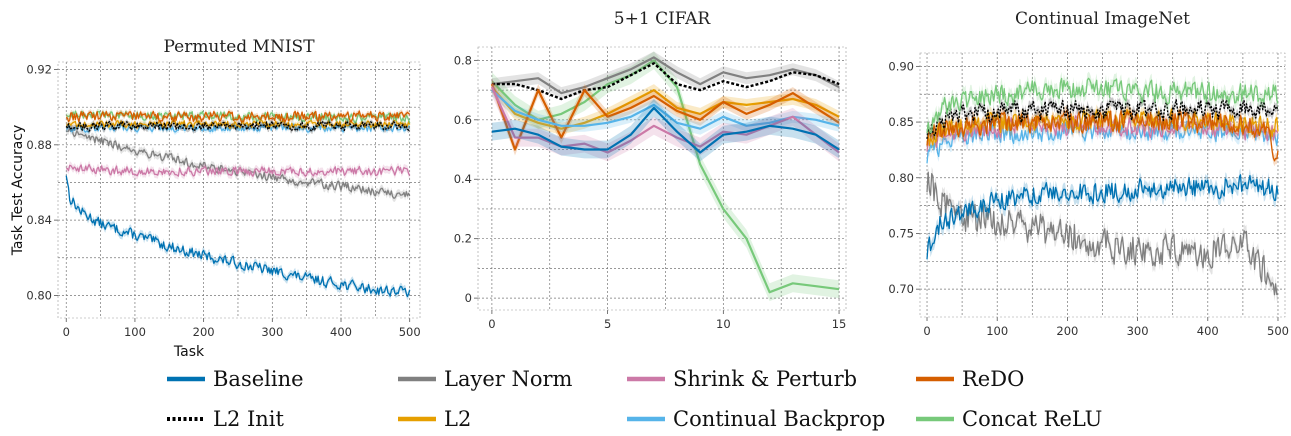  Describe the element at coordinates (901, 289) in the screenshot. I see `y-tick-label: 0.70` at that location.